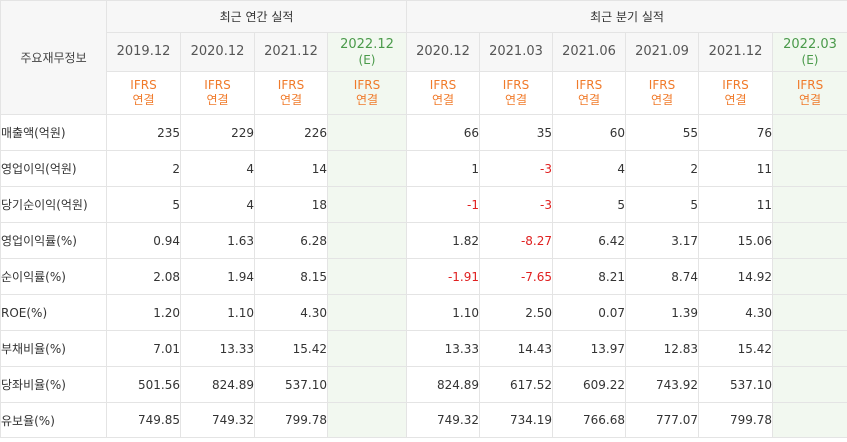  Describe the element at coordinates (256, 16) in the screenshot. I see `annual-section-title: 최근 연간 실적` at that location.